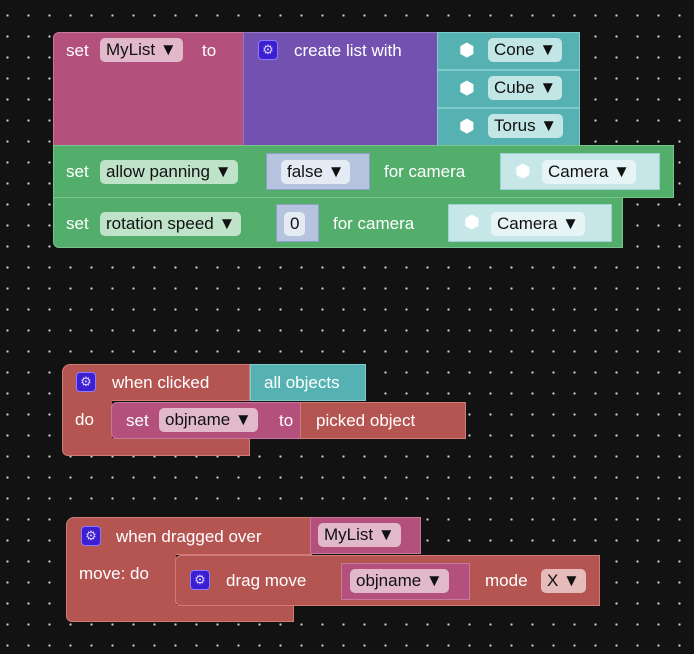 This screenshot has width=694, height=654. I want to click on drag-move-label: drag move, so click(266, 580).